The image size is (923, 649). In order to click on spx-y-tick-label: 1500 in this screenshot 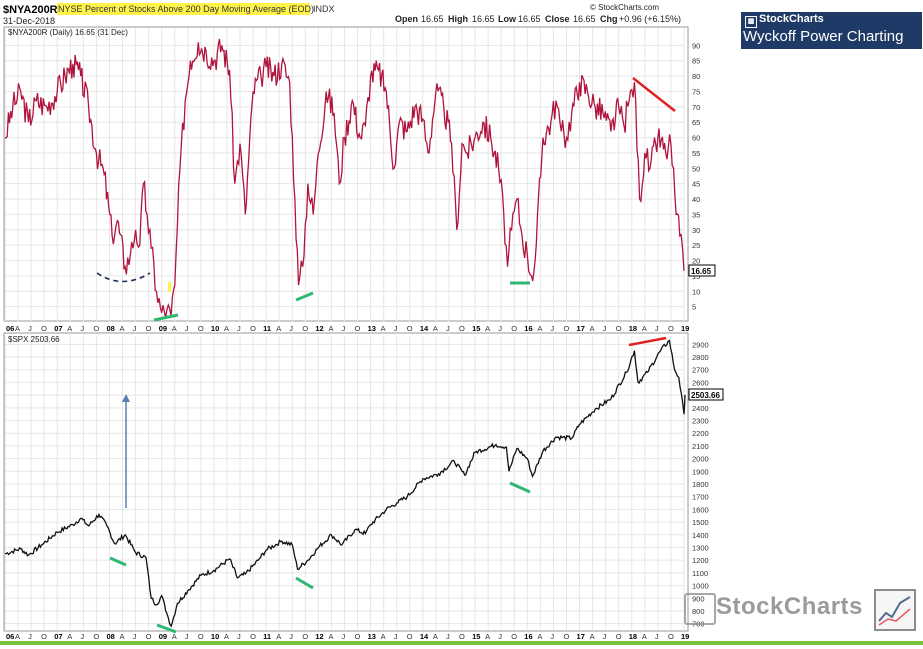, I will do `click(700, 522)`.